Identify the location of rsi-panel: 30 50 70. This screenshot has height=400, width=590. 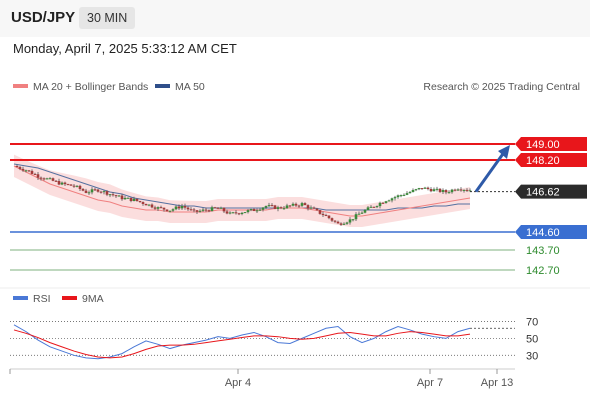
(274, 339).